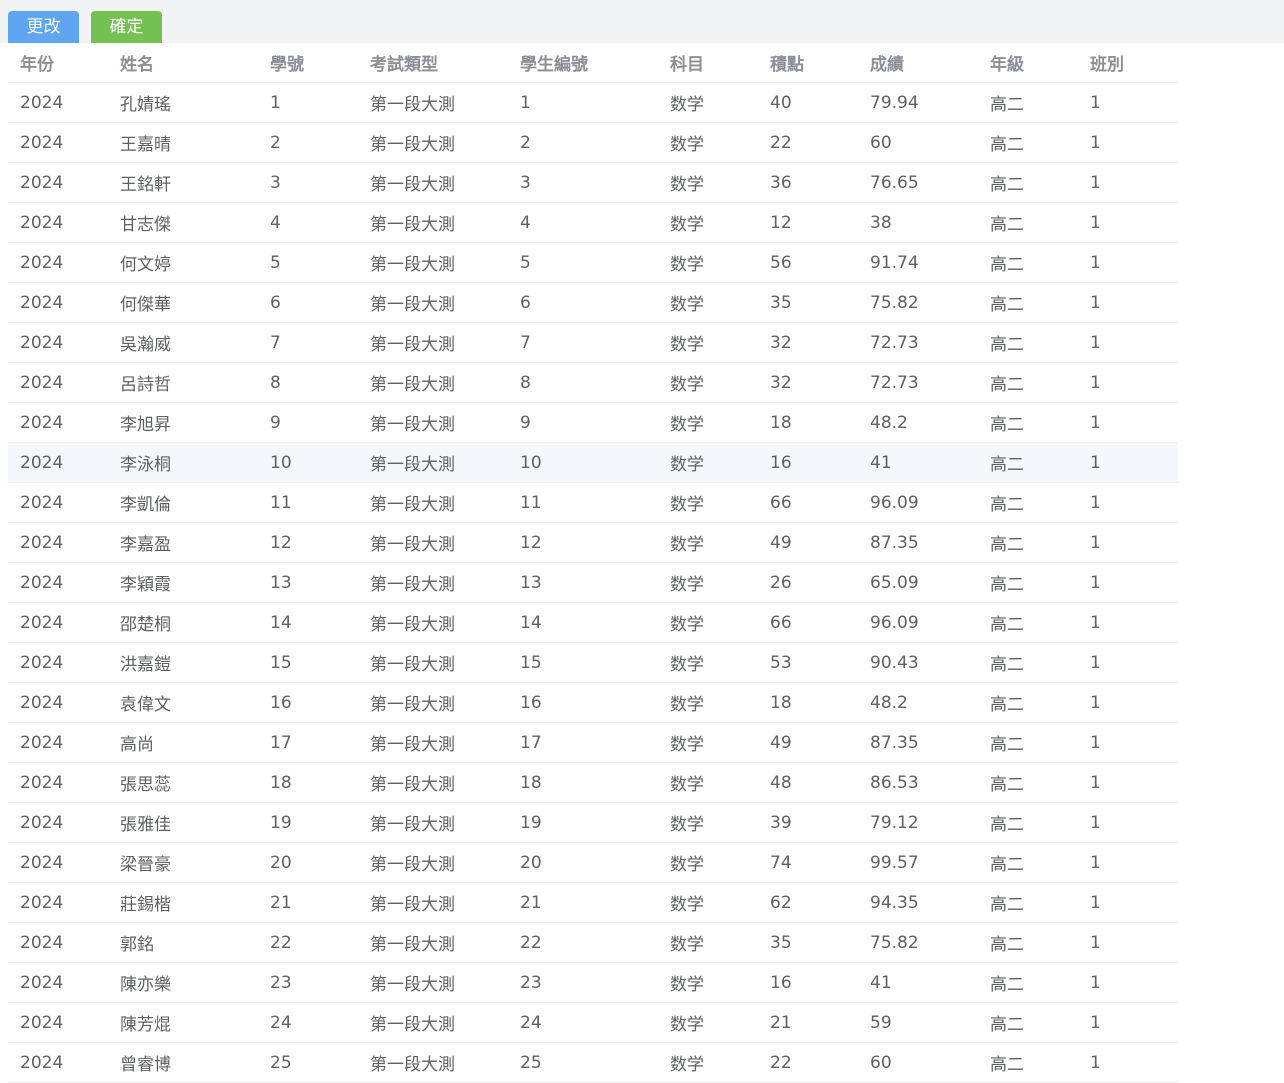  Describe the element at coordinates (308, 702) in the screenshot. I see `cell-seat-number: 16` at that location.